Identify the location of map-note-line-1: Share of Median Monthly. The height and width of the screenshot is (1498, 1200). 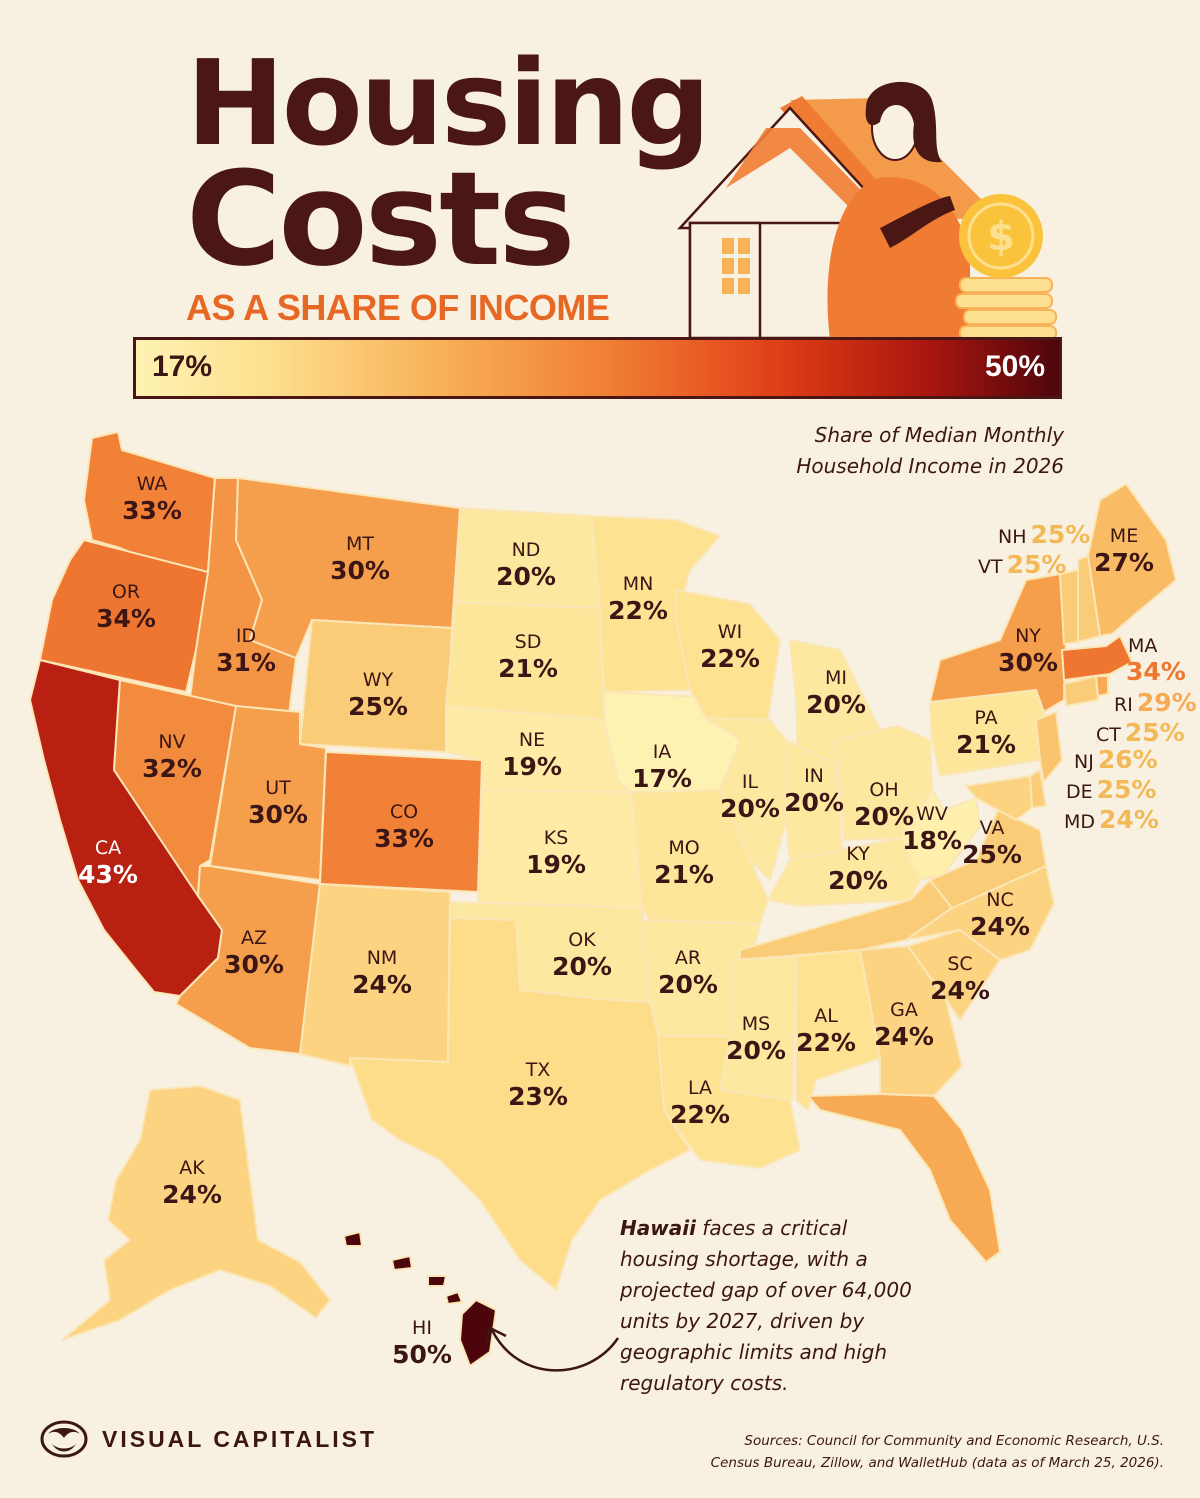
(939, 435).